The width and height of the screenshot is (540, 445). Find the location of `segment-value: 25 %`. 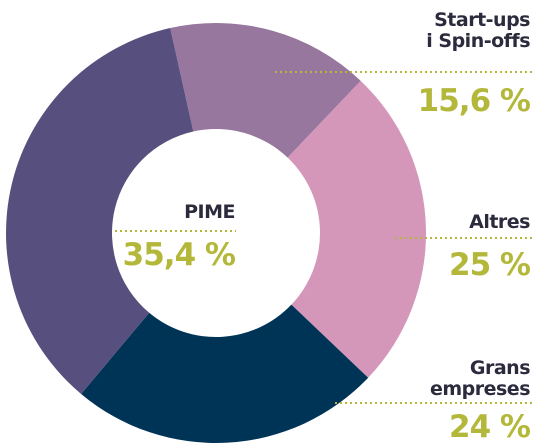

segment-value: 25 % is located at coordinates (490, 265).